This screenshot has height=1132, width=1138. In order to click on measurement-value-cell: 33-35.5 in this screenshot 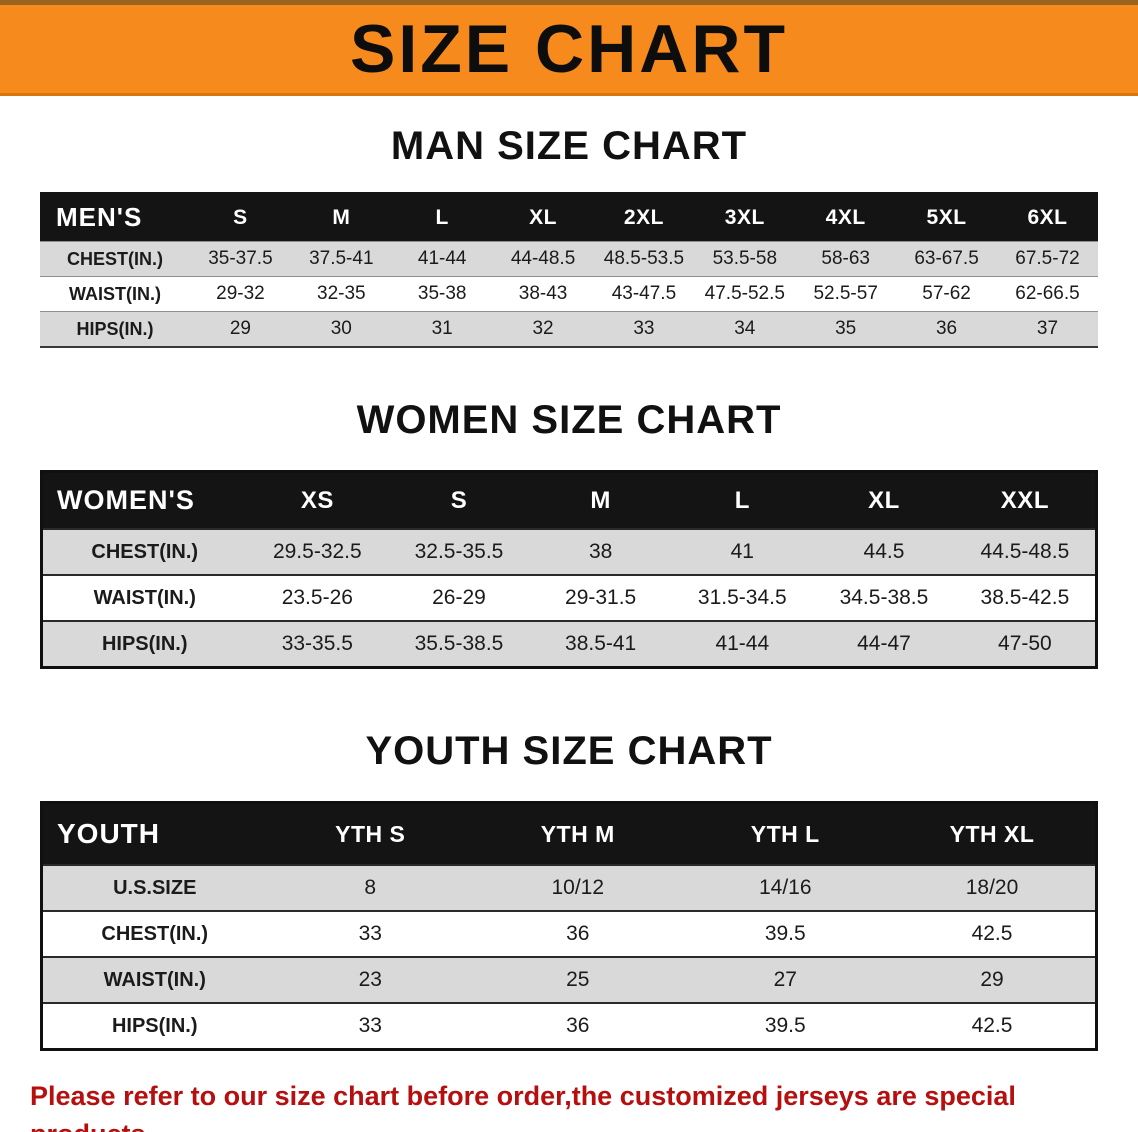, I will do `click(317, 644)`.